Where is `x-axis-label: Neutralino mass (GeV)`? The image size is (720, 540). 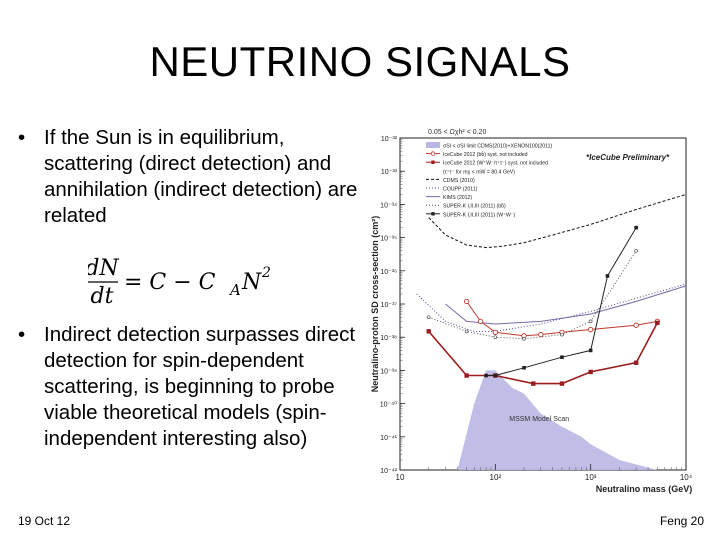 x-axis-label: Neutralino mass (GeV) is located at coordinates (644, 489).